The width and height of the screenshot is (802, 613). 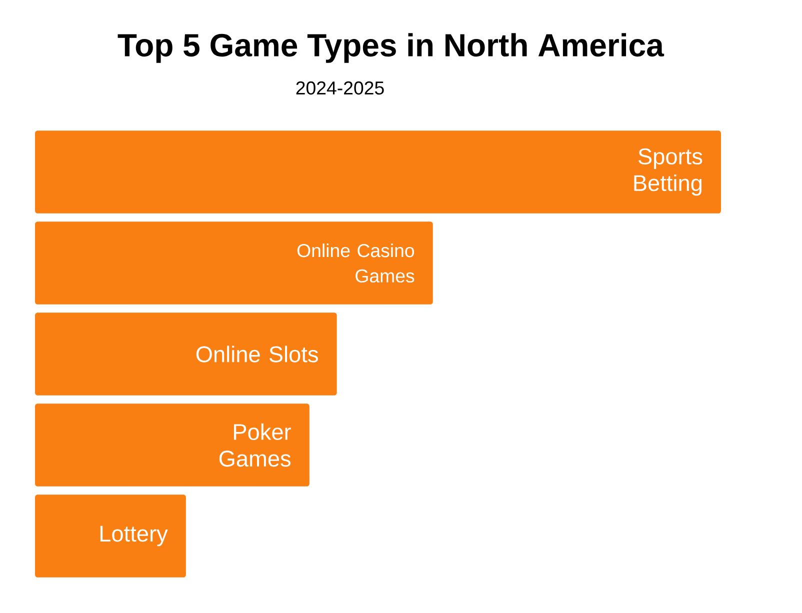 What do you see at coordinates (134, 536) in the screenshot?
I see `y-tick-label: Lottery` at bounding box center [134, 536].